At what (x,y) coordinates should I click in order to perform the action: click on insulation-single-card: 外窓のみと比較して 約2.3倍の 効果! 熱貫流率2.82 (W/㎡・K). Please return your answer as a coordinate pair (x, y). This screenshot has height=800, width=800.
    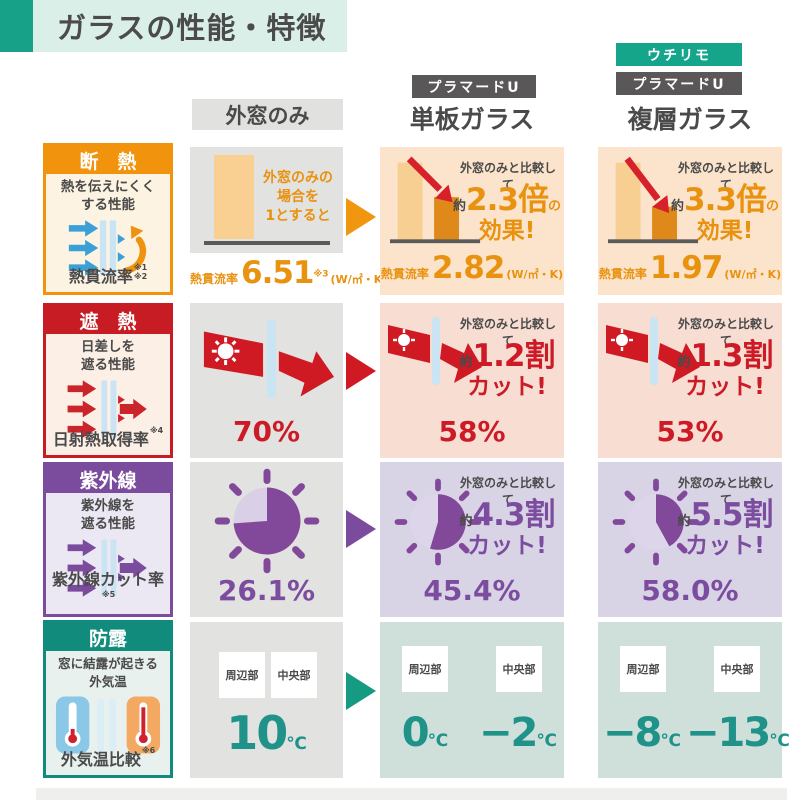
    Looking at the image, I should click on (472, 221).